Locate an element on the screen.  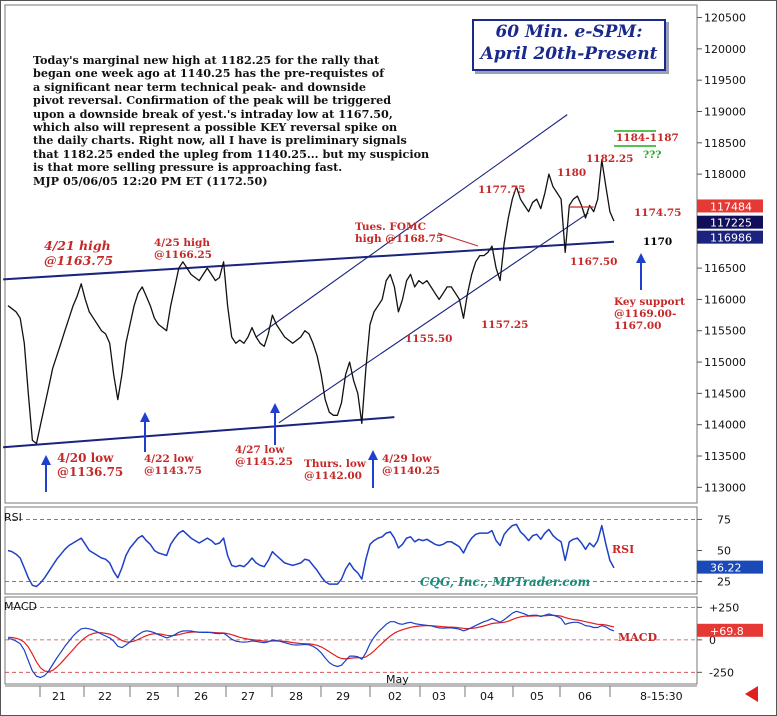
price-annotation: 4/21 high @1163.75 is located at coordinates (78, 253).